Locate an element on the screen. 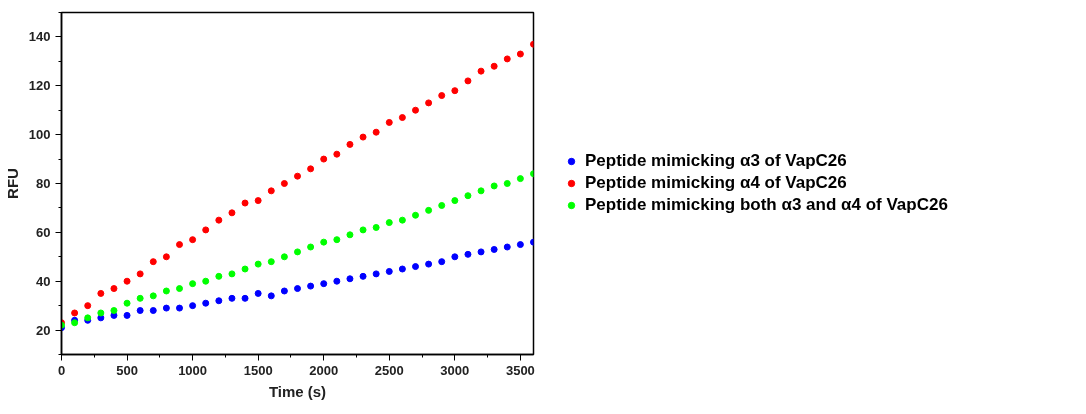 This screenshot has width=1086, height=414. legend-label: Peptide mimicking α4 of VapC26 is located at coordinates (716, 183).